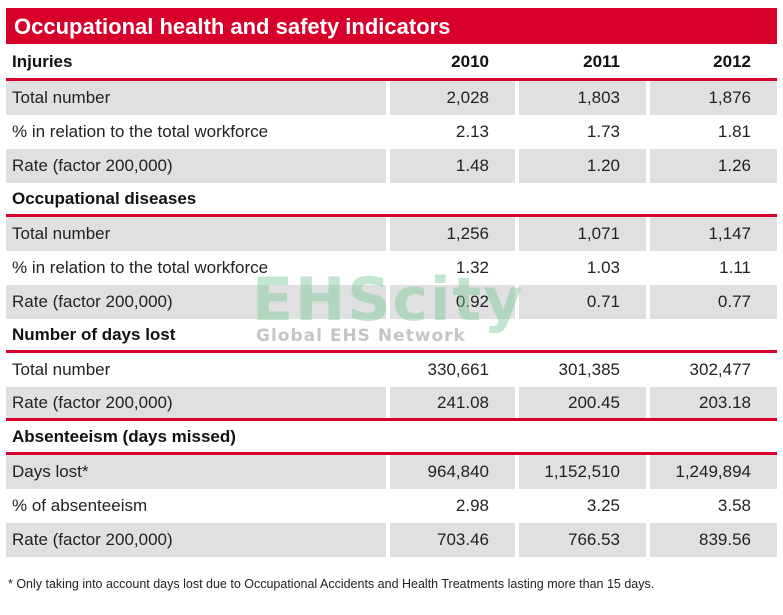 The height and width of the screenshot is (615, 783). I want to click on table-row: Rate (factor 200,000) 0.92 0.71 0.77, so click(391, 302).